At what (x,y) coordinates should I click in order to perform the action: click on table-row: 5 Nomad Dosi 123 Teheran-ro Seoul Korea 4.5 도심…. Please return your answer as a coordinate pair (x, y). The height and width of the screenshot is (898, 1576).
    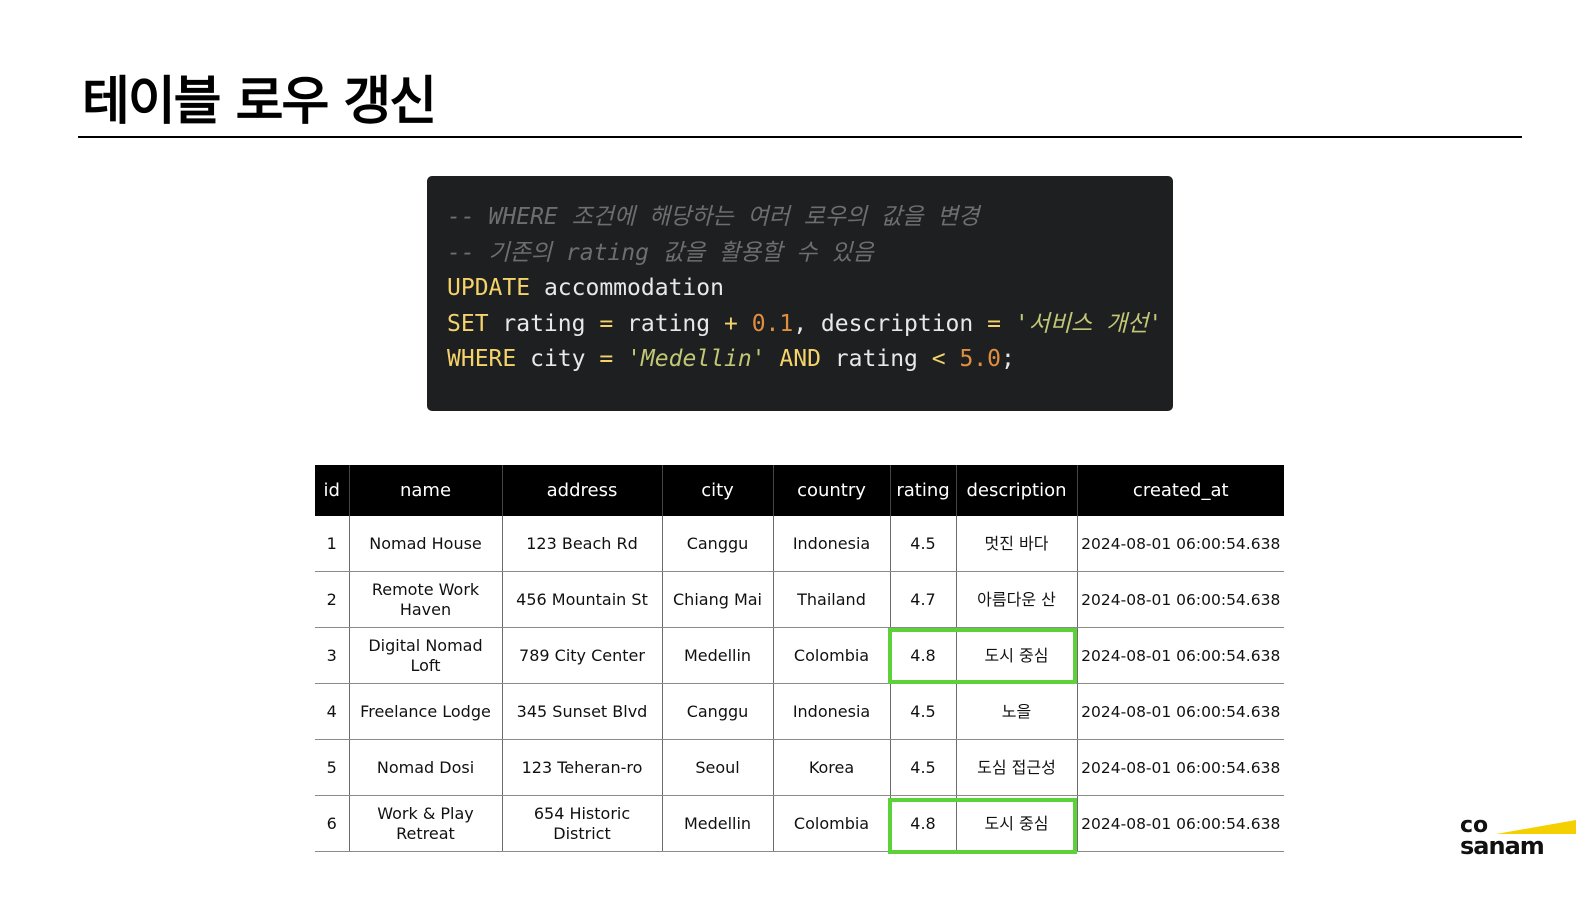
    Looking at the image, I should click on (799, 767).